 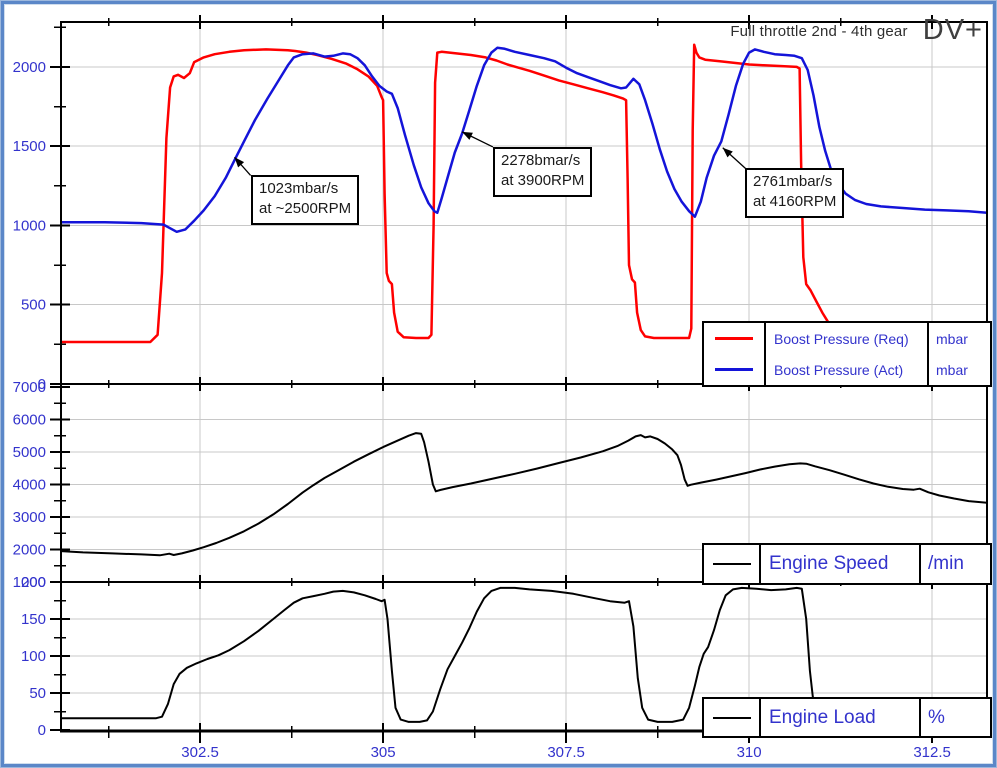 I want to click on y-tick-label: 150, so click(x=33, y=619).